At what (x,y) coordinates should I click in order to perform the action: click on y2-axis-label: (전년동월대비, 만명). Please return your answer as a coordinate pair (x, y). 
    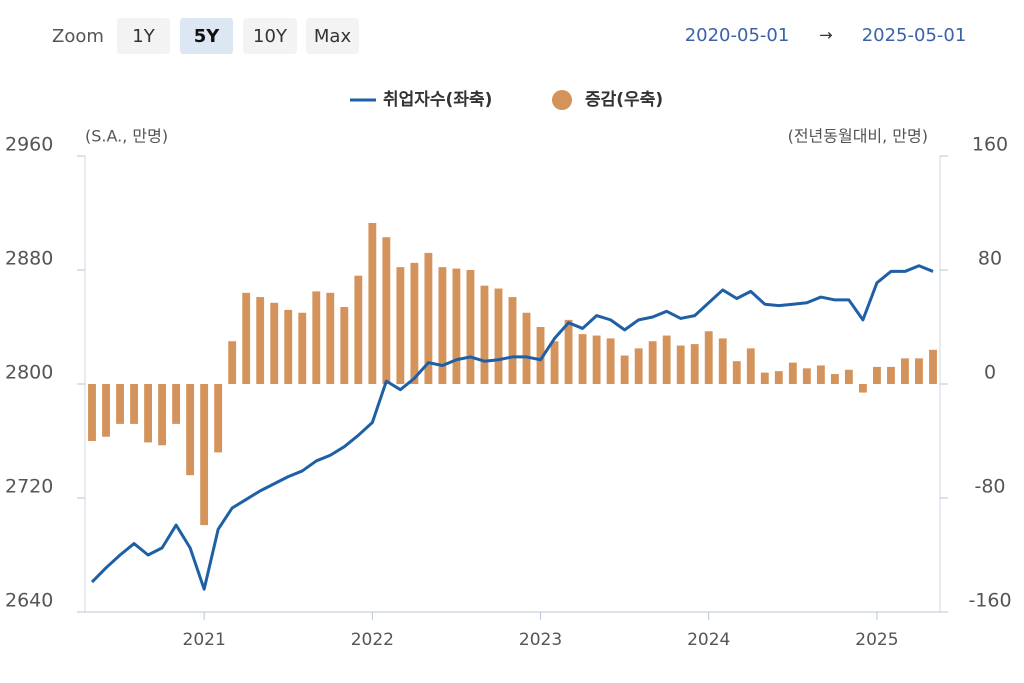
    Looking at the image, I should click on (858, 136).